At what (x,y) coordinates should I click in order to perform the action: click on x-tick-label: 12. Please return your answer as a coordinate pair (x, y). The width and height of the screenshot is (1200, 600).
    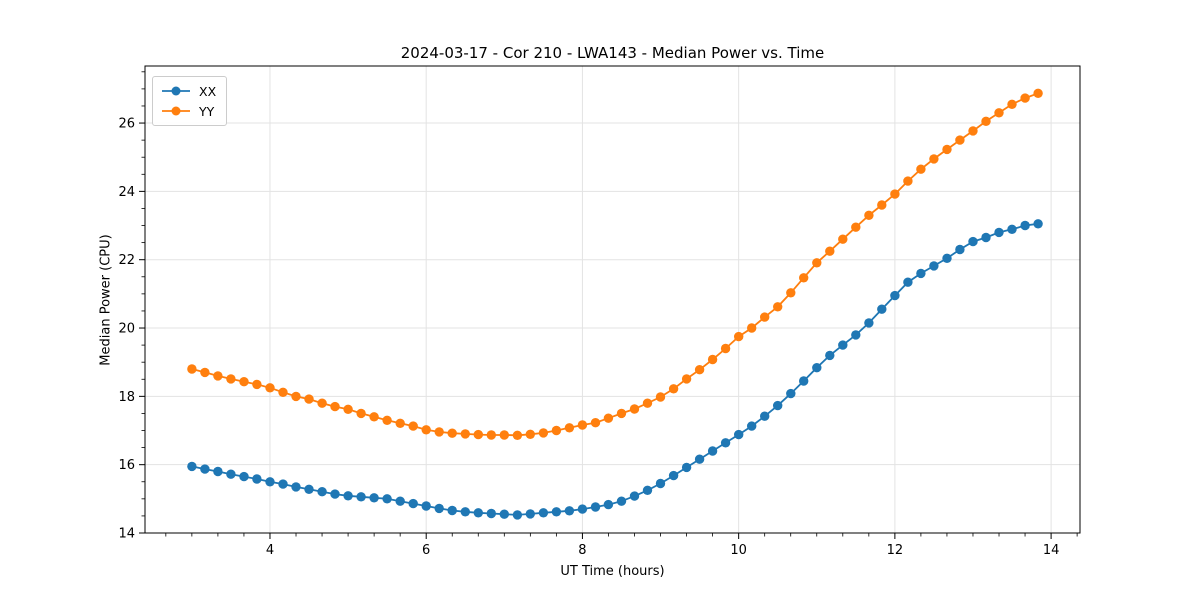
    Looking at the image, I should click on (895, 550).